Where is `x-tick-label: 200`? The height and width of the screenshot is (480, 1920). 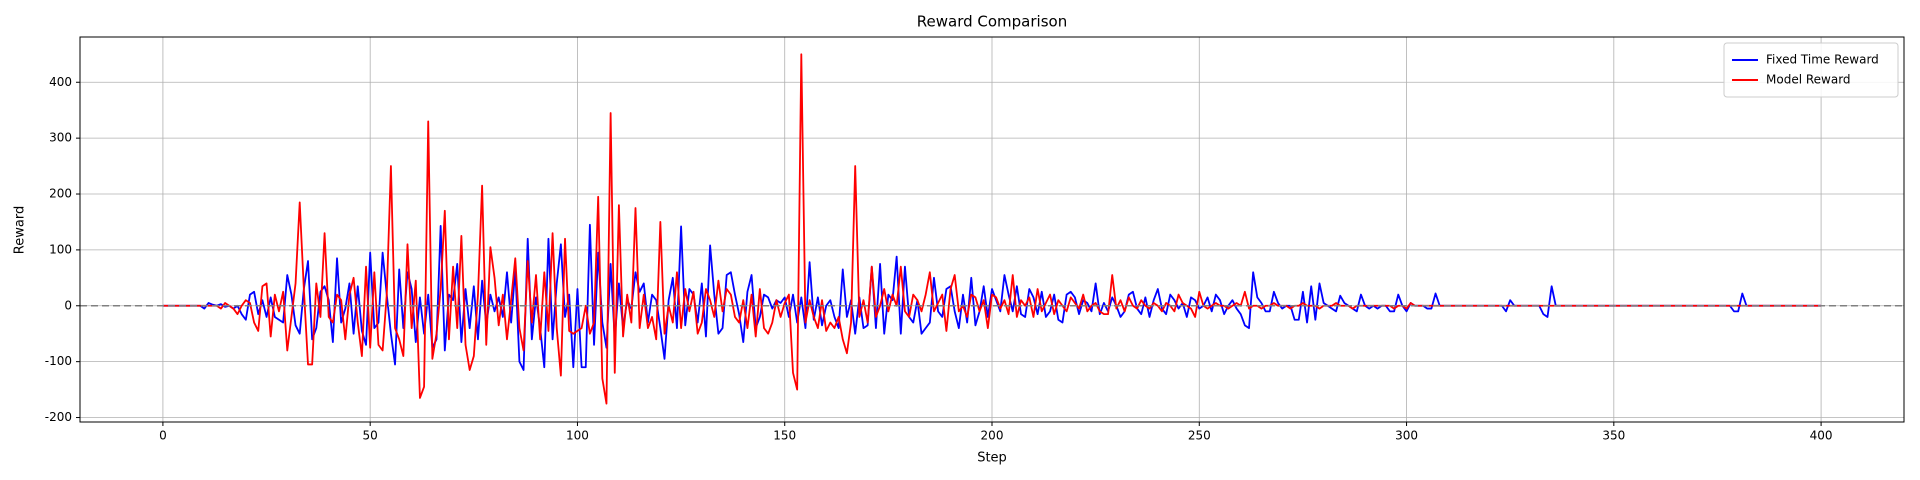 x-tick-label: 200 is located at coordinates (992, 436).